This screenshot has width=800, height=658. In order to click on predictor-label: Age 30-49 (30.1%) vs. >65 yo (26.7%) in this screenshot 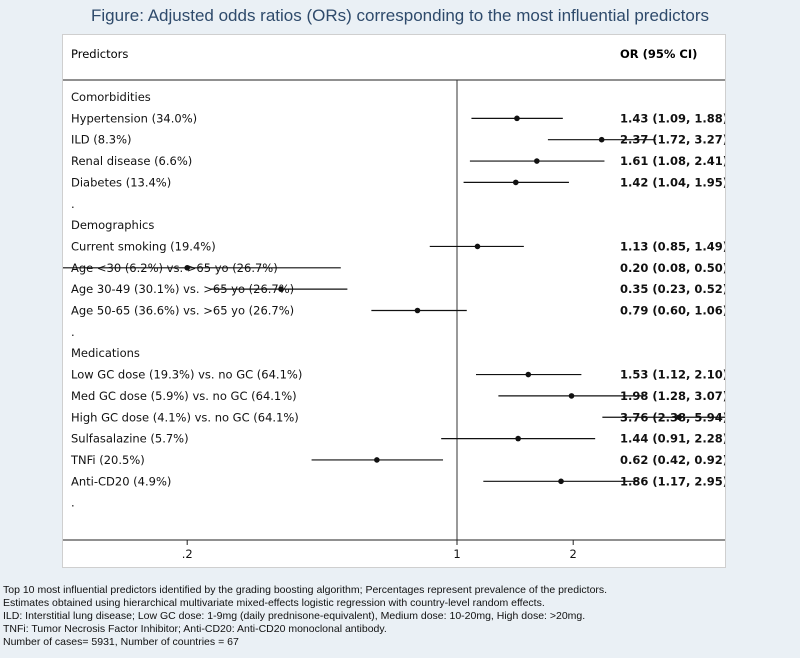, I will do `click(182, 289)`.